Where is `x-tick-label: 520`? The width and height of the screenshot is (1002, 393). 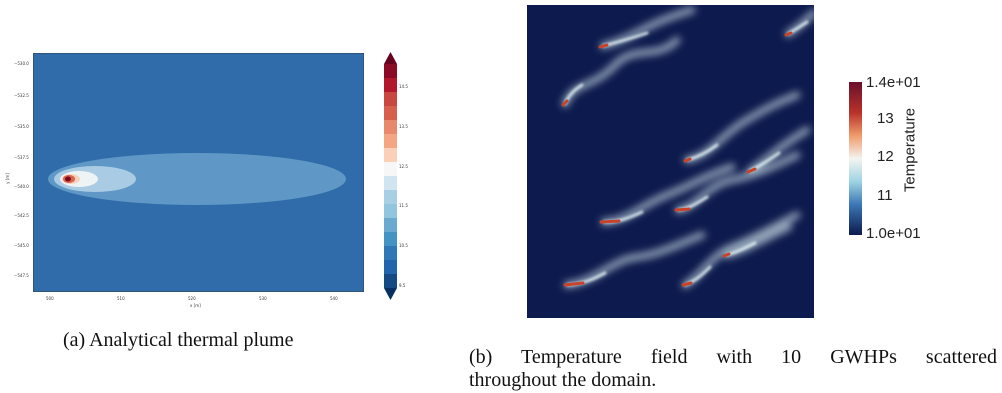 x-tick-label: 520 is located at coordinates (192, 298).